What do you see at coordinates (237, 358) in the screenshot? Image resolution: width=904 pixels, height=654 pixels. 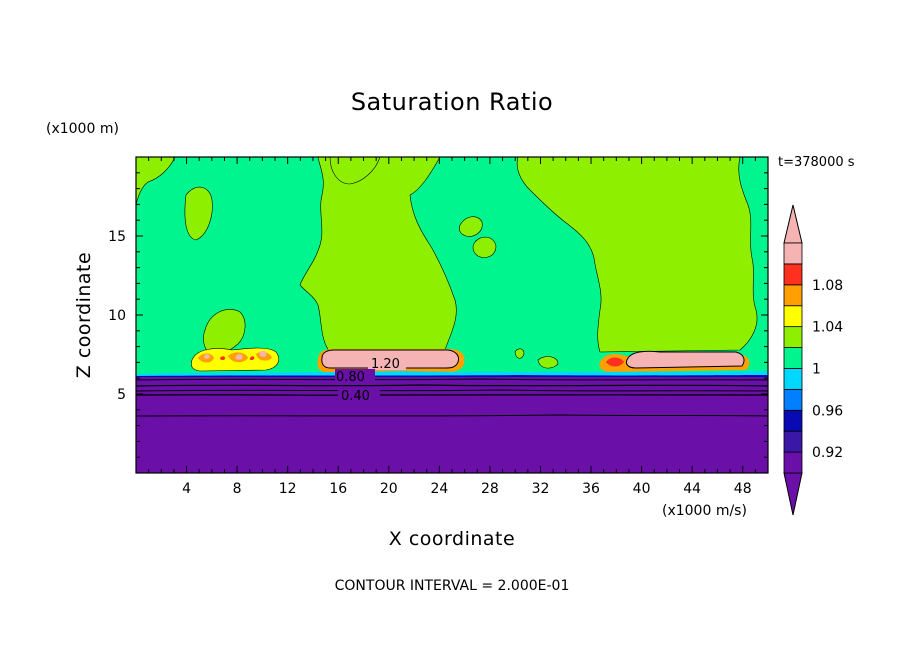 I see `region-red-left` at bounding box center [237, 358].